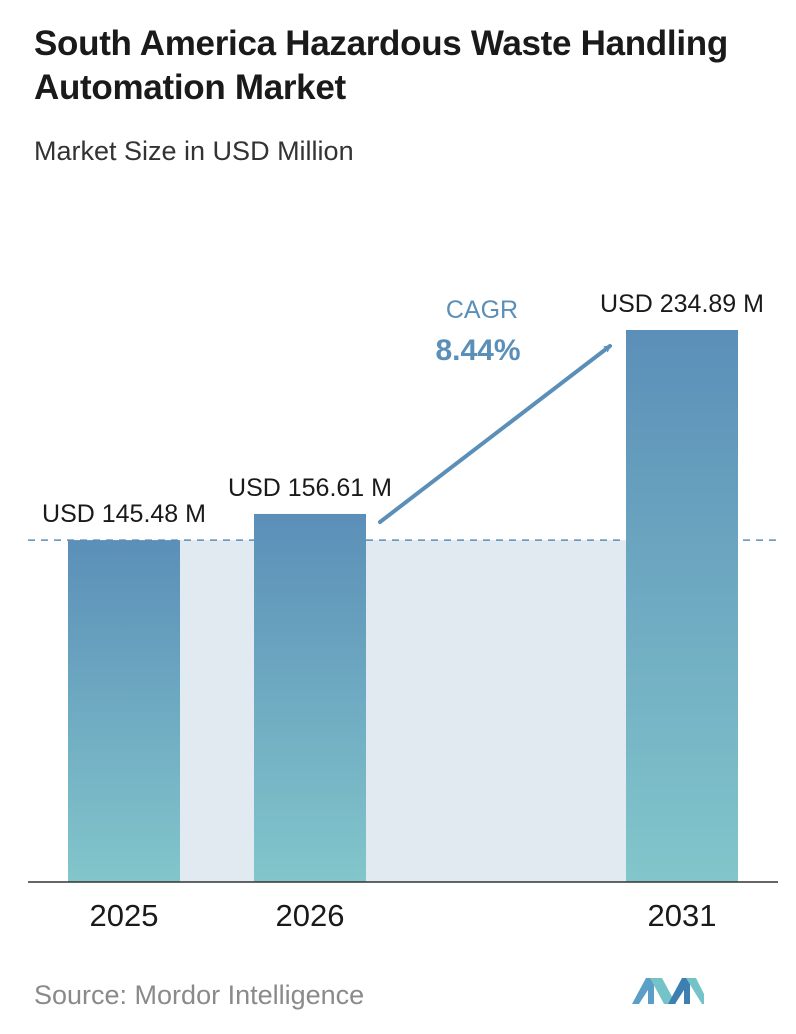 This screenshot has width=796, height=1034. I want to click on data-label-2031: USD 234.89 M, so click(682, 304).